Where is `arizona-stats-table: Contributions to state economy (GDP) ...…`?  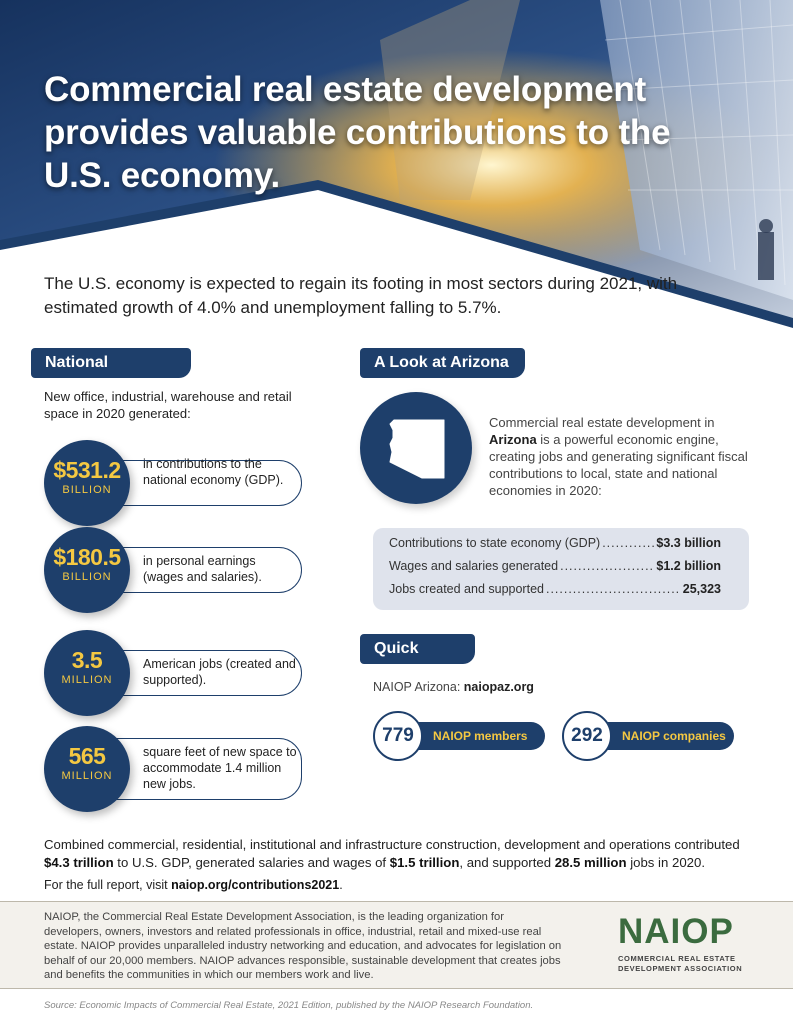 arizona-stats-table: Contributions to state economy (GDP) ...… is located at coordinates (561, 569).